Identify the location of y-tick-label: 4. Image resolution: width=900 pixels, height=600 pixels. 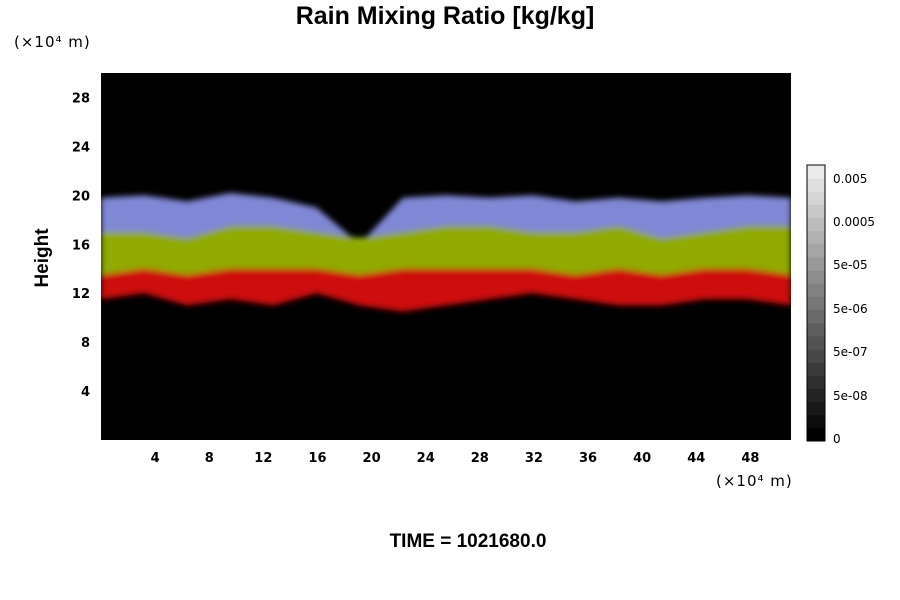
(85, 392).